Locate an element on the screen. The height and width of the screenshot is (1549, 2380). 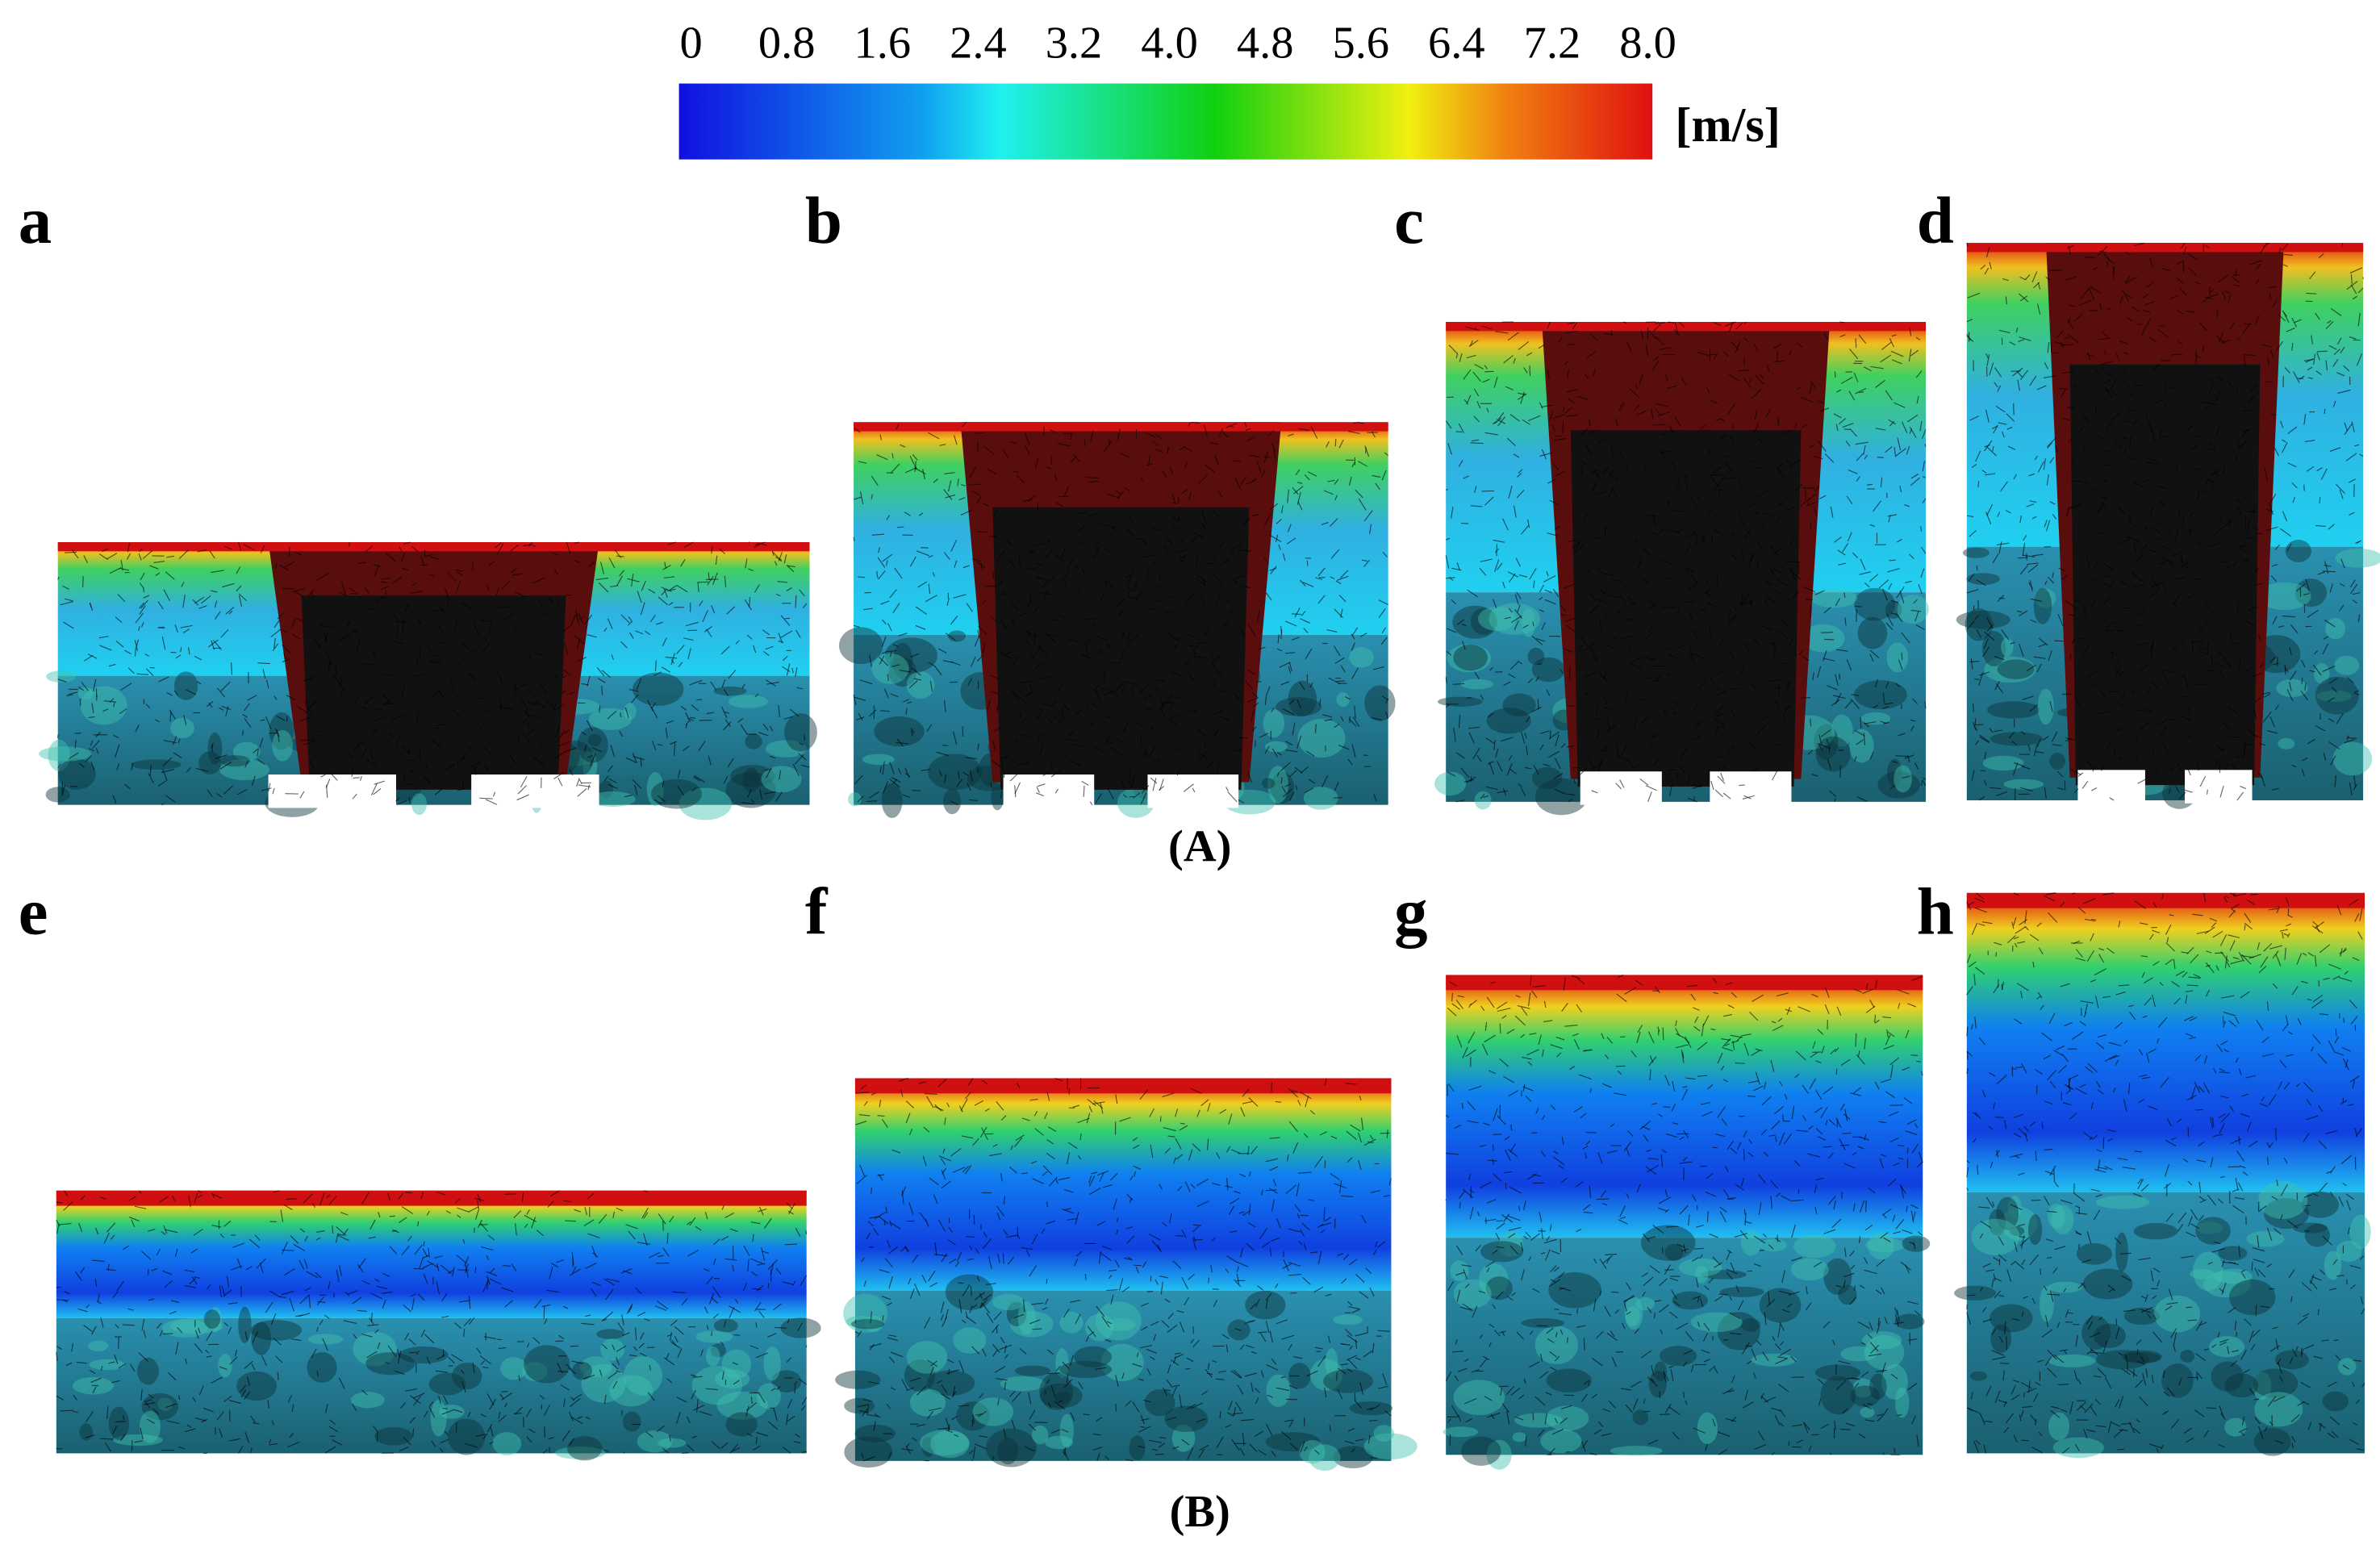
panel-label: c is located at coordinates (1409, 220).